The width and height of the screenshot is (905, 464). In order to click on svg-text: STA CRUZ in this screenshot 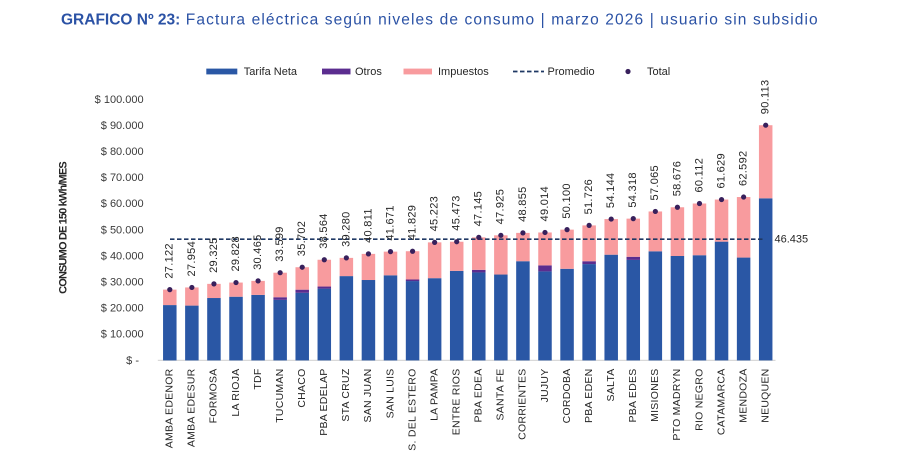, I will do `click(346, 394)`.